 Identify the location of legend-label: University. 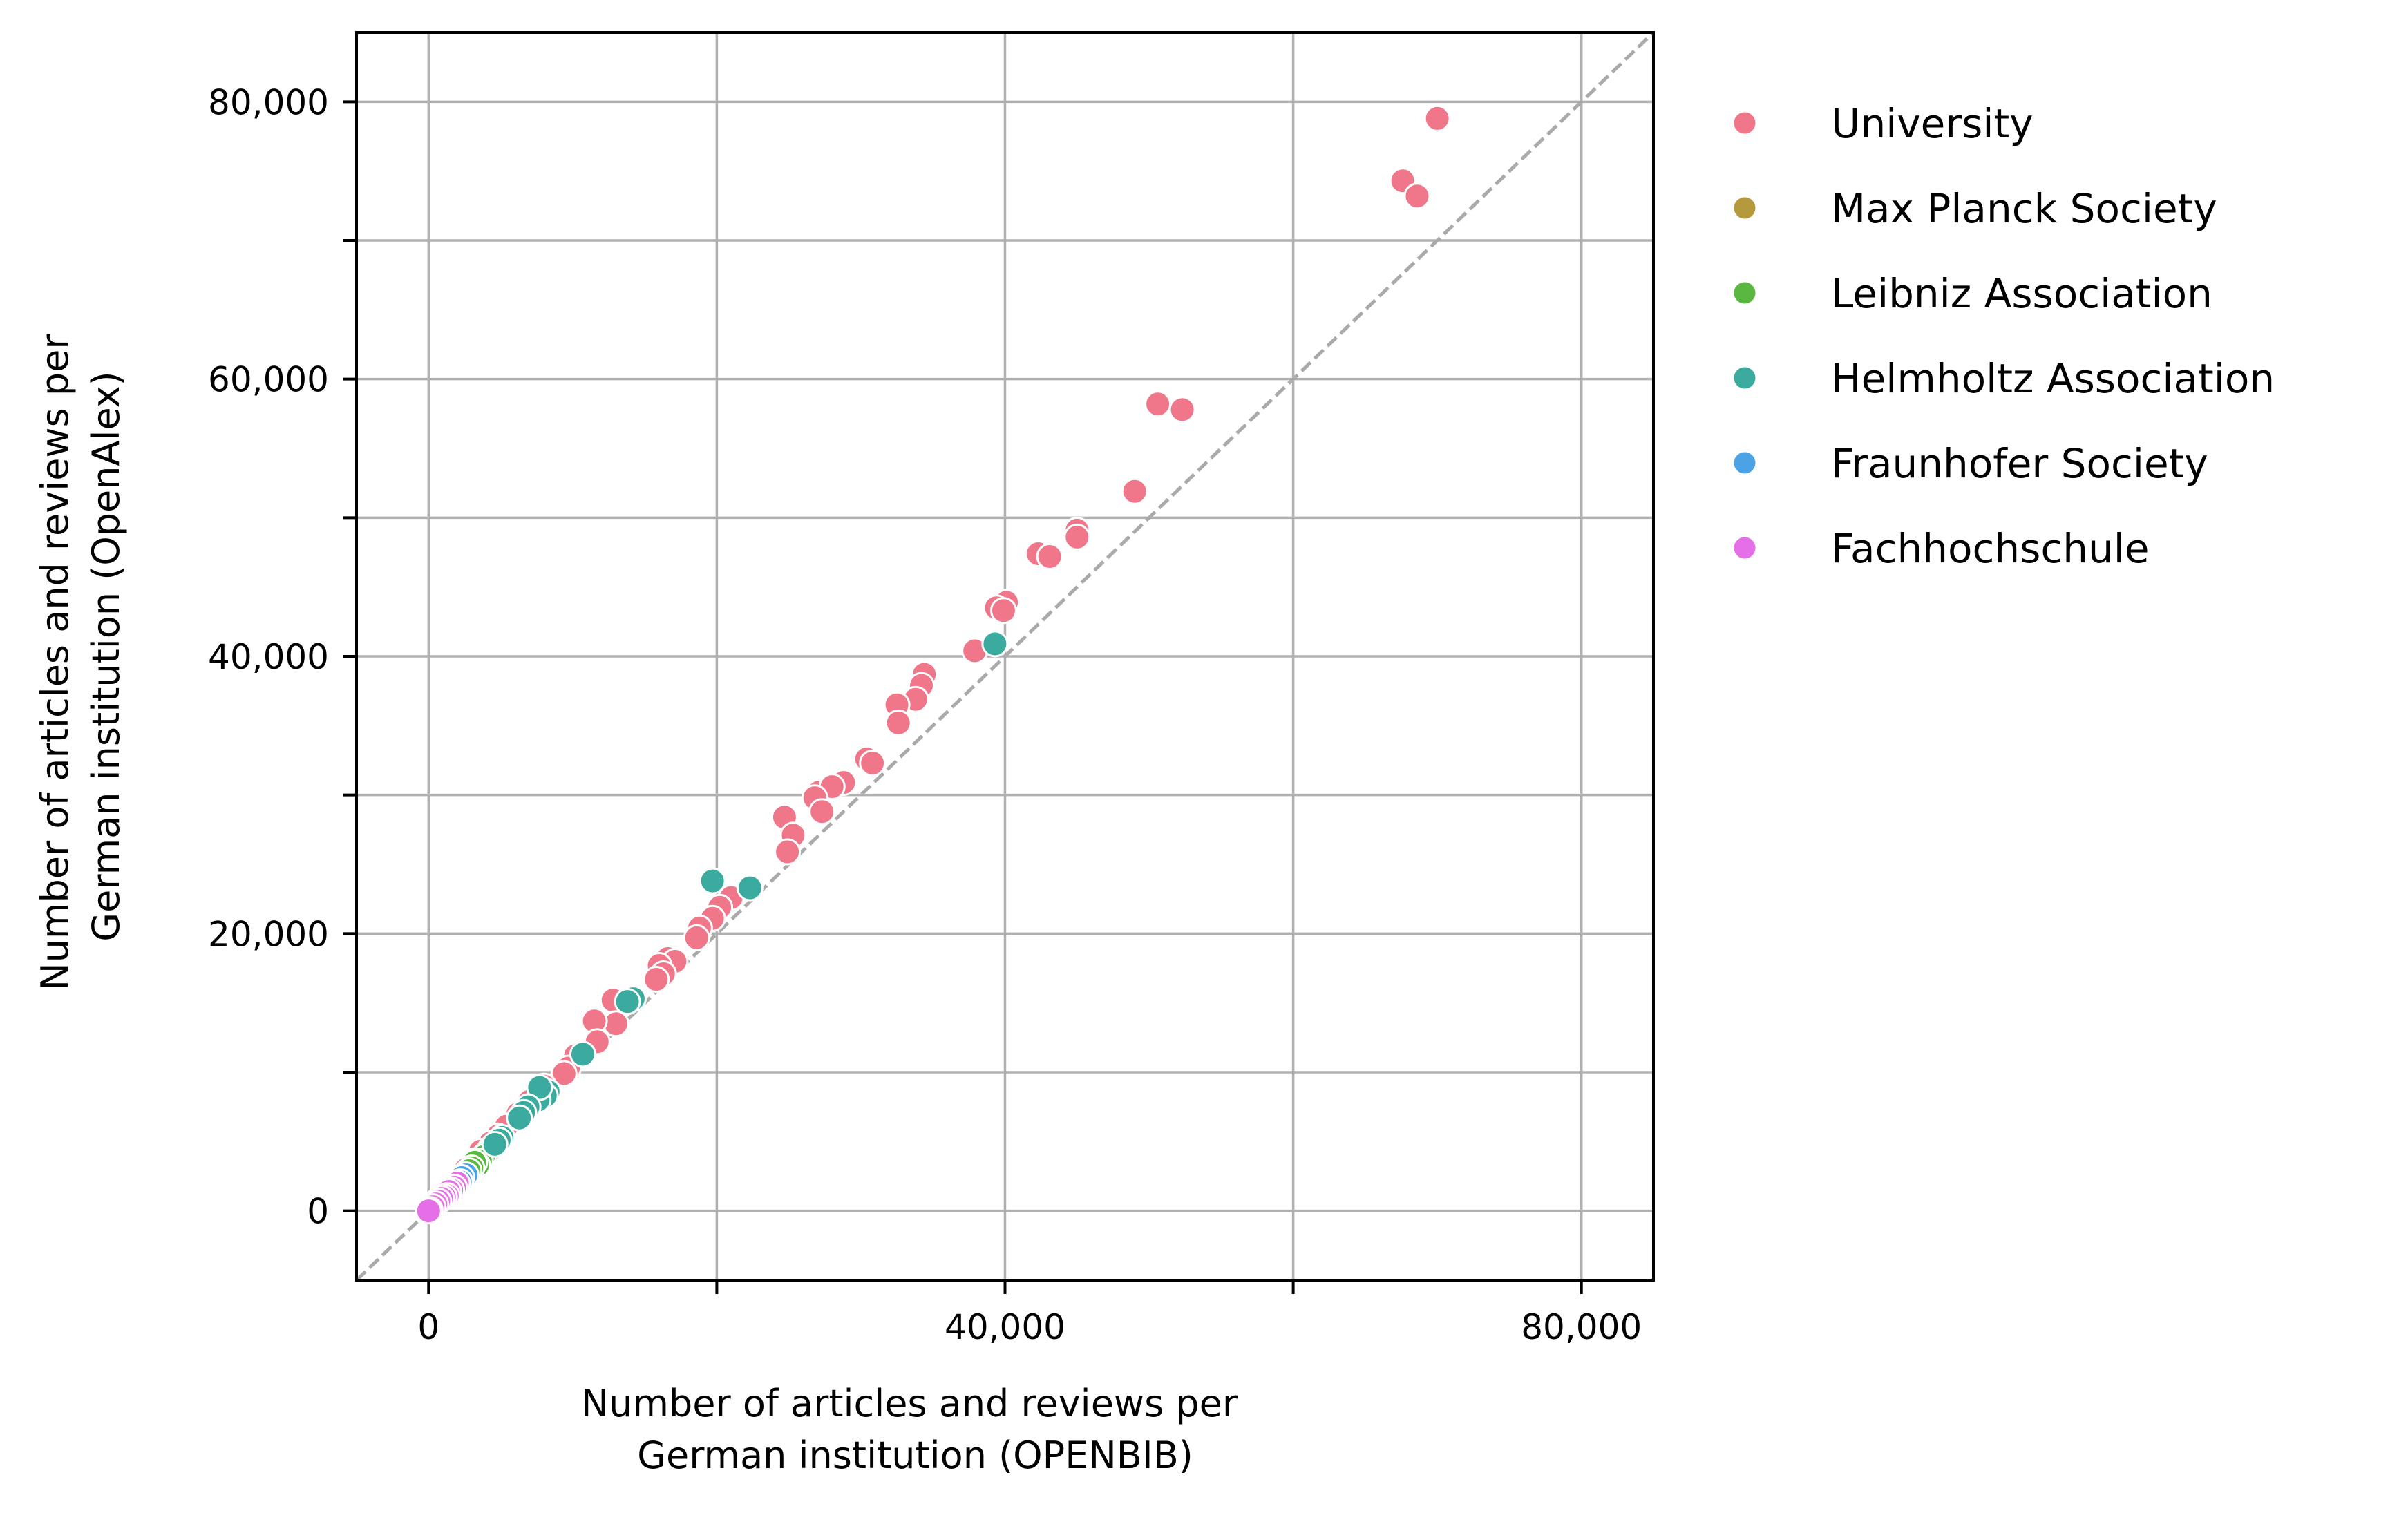
(1932, 123).